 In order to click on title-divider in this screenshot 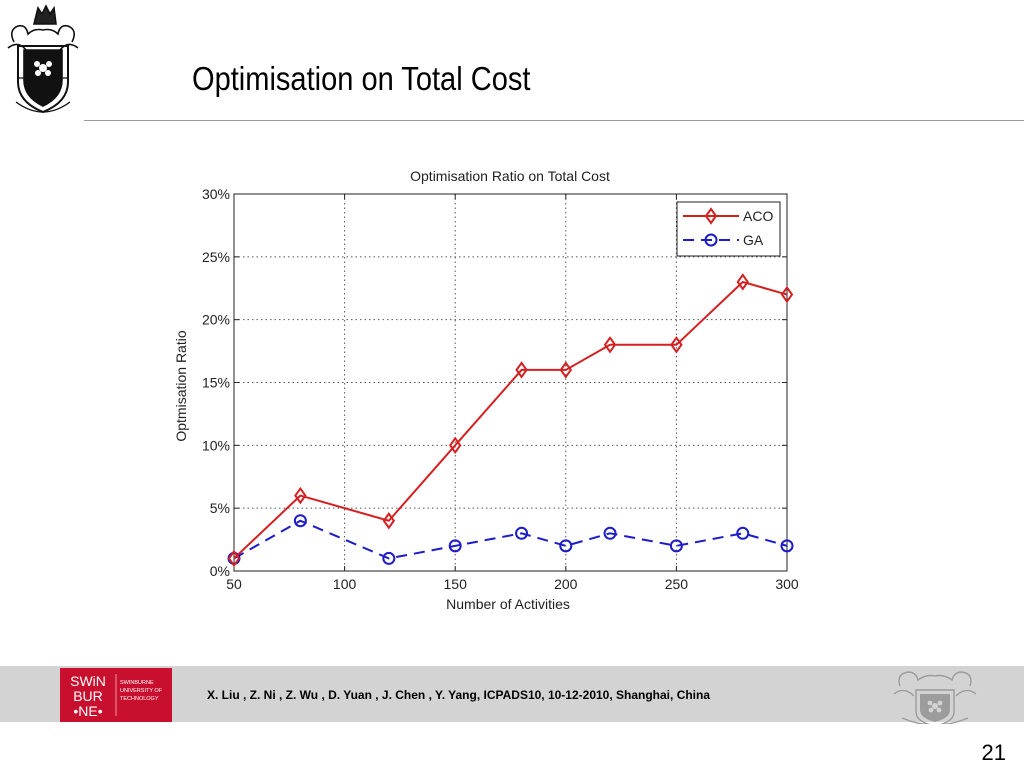, I will do `click(554, 120)`.